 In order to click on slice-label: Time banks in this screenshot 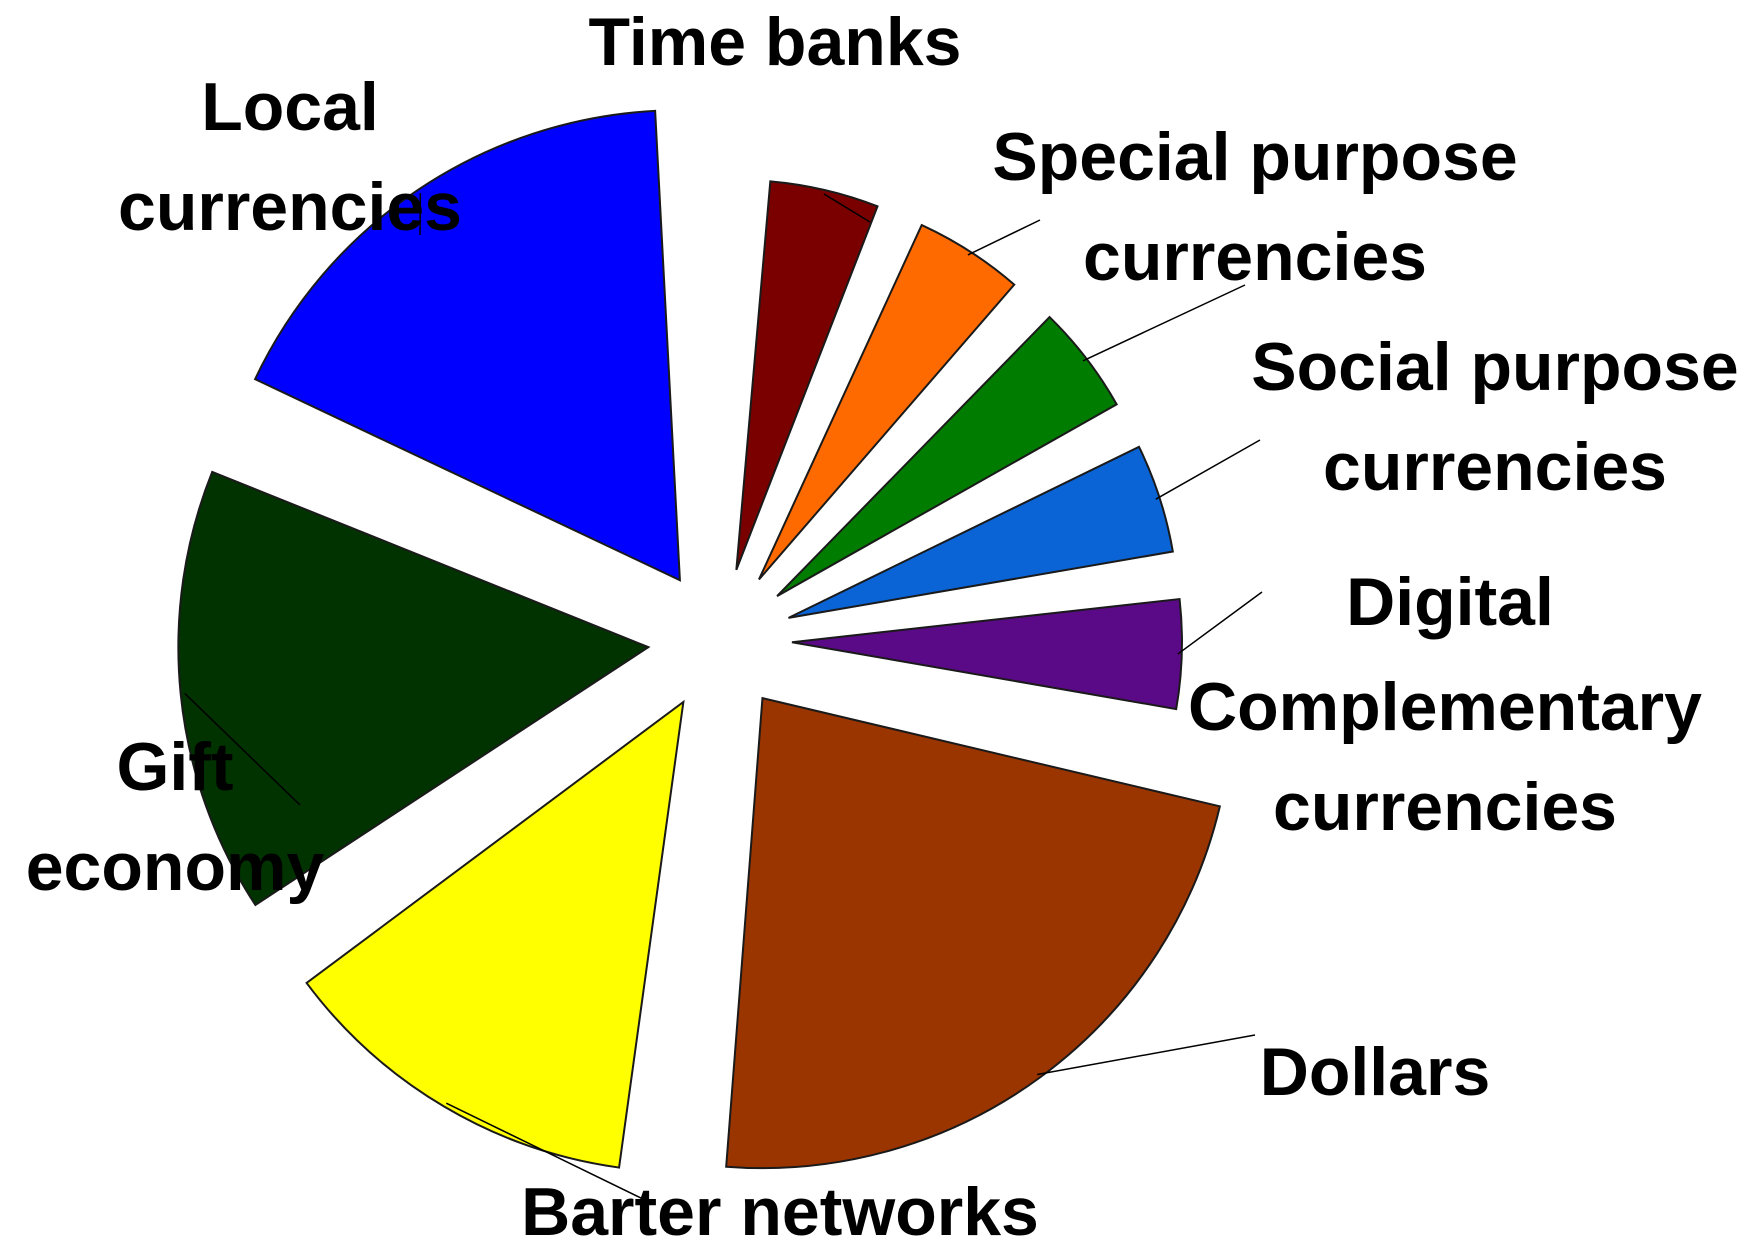, I will do `click(775, 42)`.